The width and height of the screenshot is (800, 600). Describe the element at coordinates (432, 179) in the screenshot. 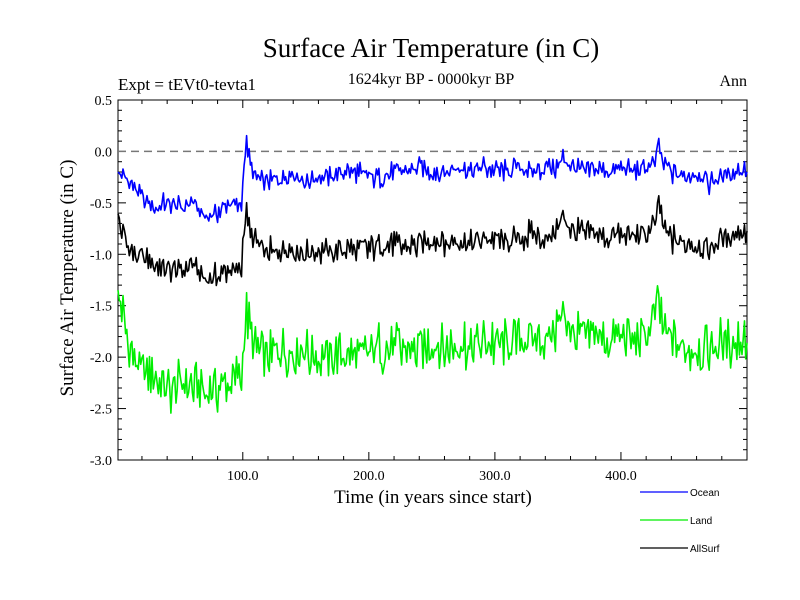

I see `series-line-ocean` at that location.